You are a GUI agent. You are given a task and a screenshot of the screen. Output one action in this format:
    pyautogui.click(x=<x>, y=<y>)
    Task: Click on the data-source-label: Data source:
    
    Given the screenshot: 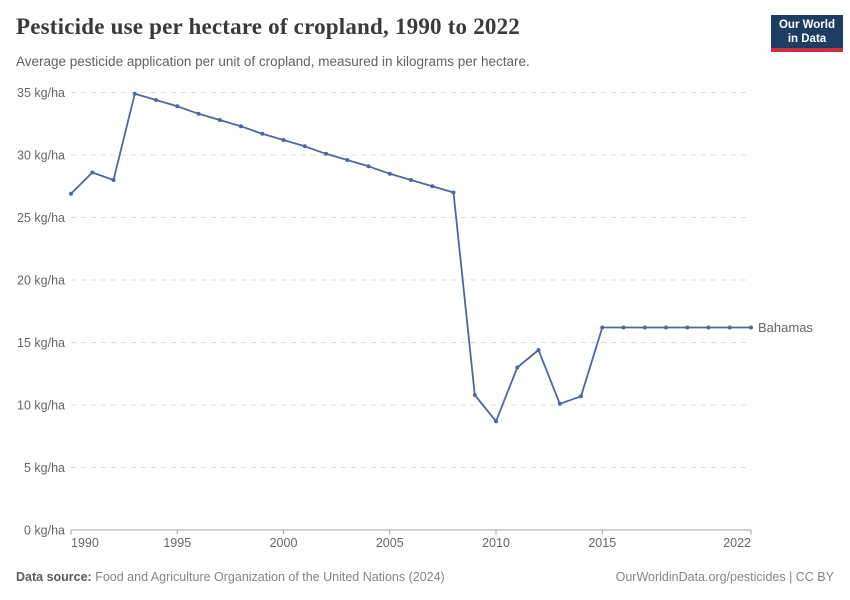 What is the action you would take?
    pyautogui.click(x=54, y=577)
    